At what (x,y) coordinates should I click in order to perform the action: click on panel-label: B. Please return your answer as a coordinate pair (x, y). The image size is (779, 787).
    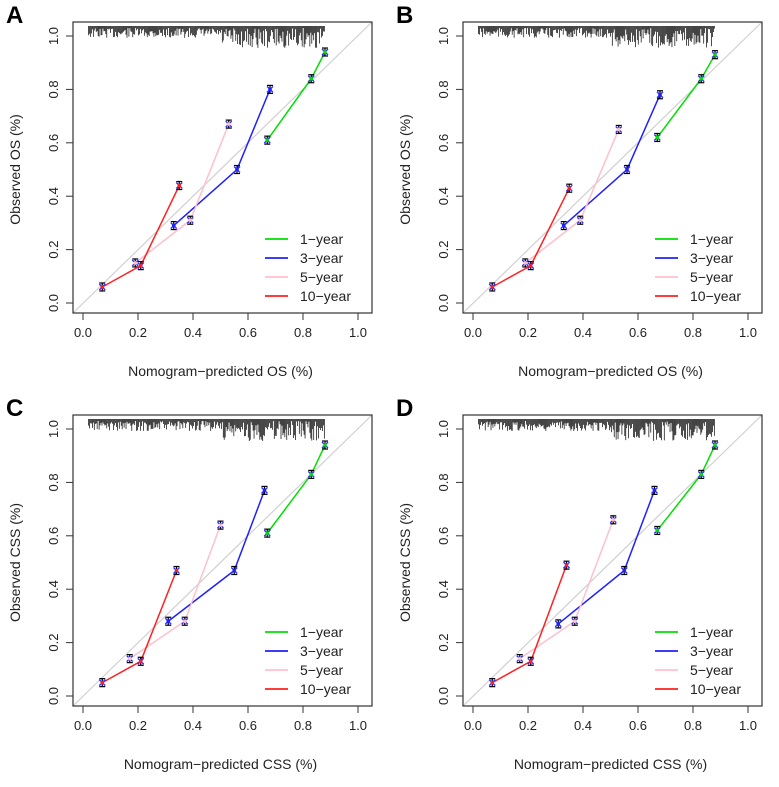
    Looking at the image, I should click on (405, 15).